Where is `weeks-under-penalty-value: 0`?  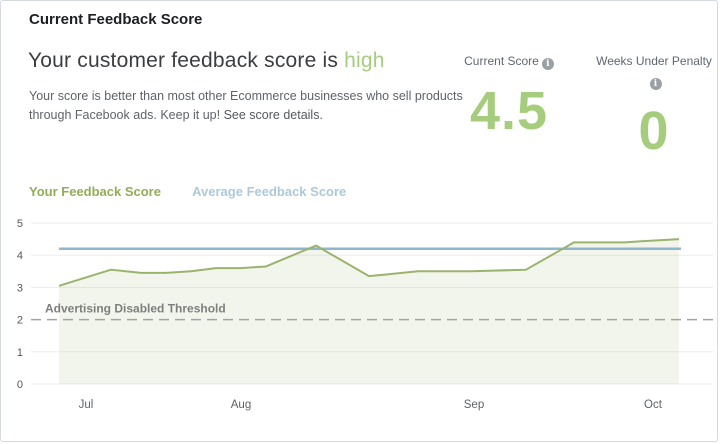 weeks-under-penalty-value: 0 is located at coordinates (654, 130).